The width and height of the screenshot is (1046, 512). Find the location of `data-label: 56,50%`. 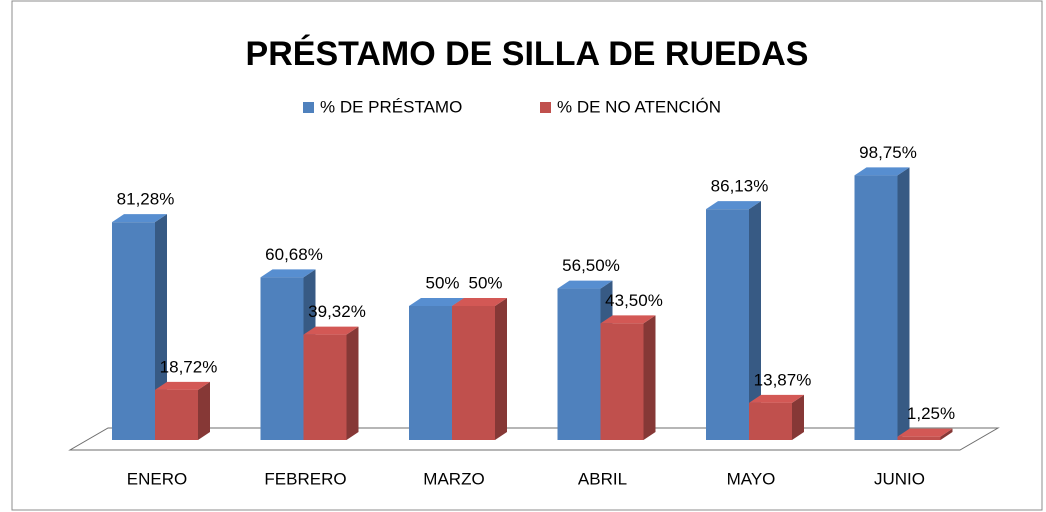

data-label: 56,50% is located at coordinates (591, 265).